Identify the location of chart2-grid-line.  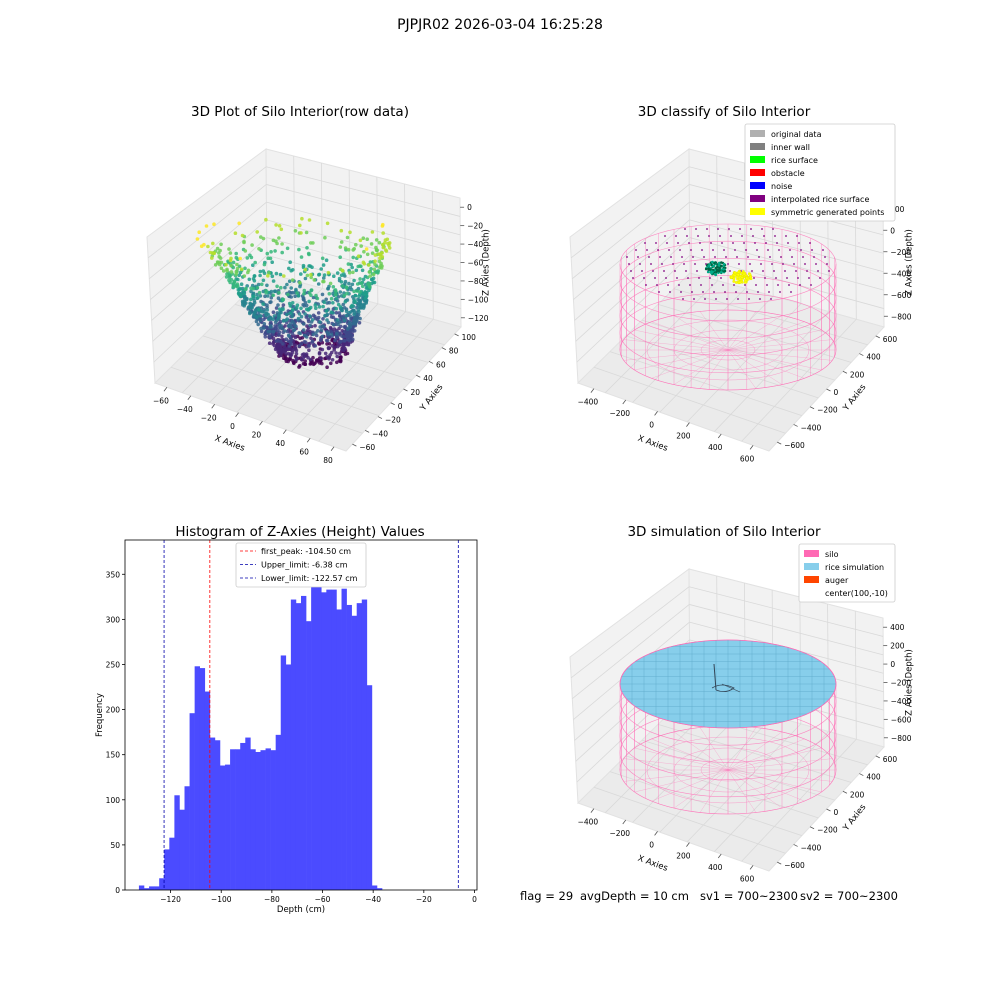
(633, 308).